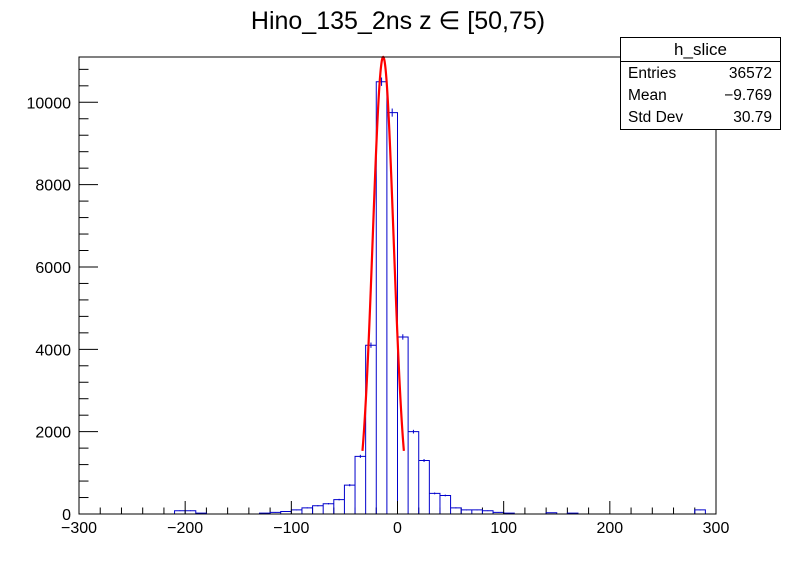 The height and width of the screenshot is (572, 796). What do you see at coordinates (84, 283) in the screenshot?
I see `y-minor-ticks` at bounding box center [84, 283].